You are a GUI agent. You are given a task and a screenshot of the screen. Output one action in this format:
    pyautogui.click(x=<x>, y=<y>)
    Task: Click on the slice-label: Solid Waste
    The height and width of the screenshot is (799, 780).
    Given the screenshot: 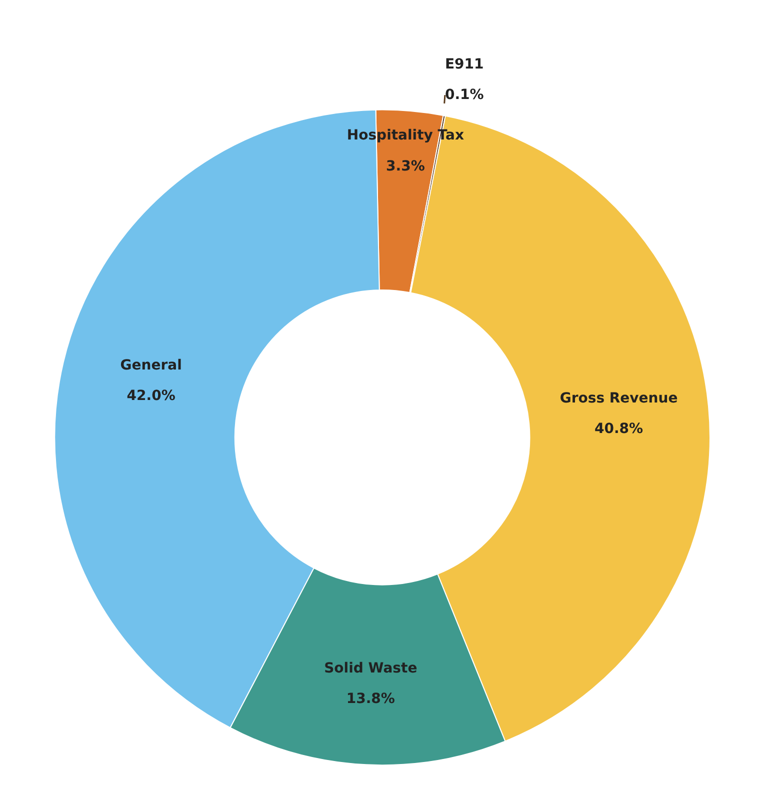 What is the action you would take?
    pyautogui.click(x=371, y=668)
    